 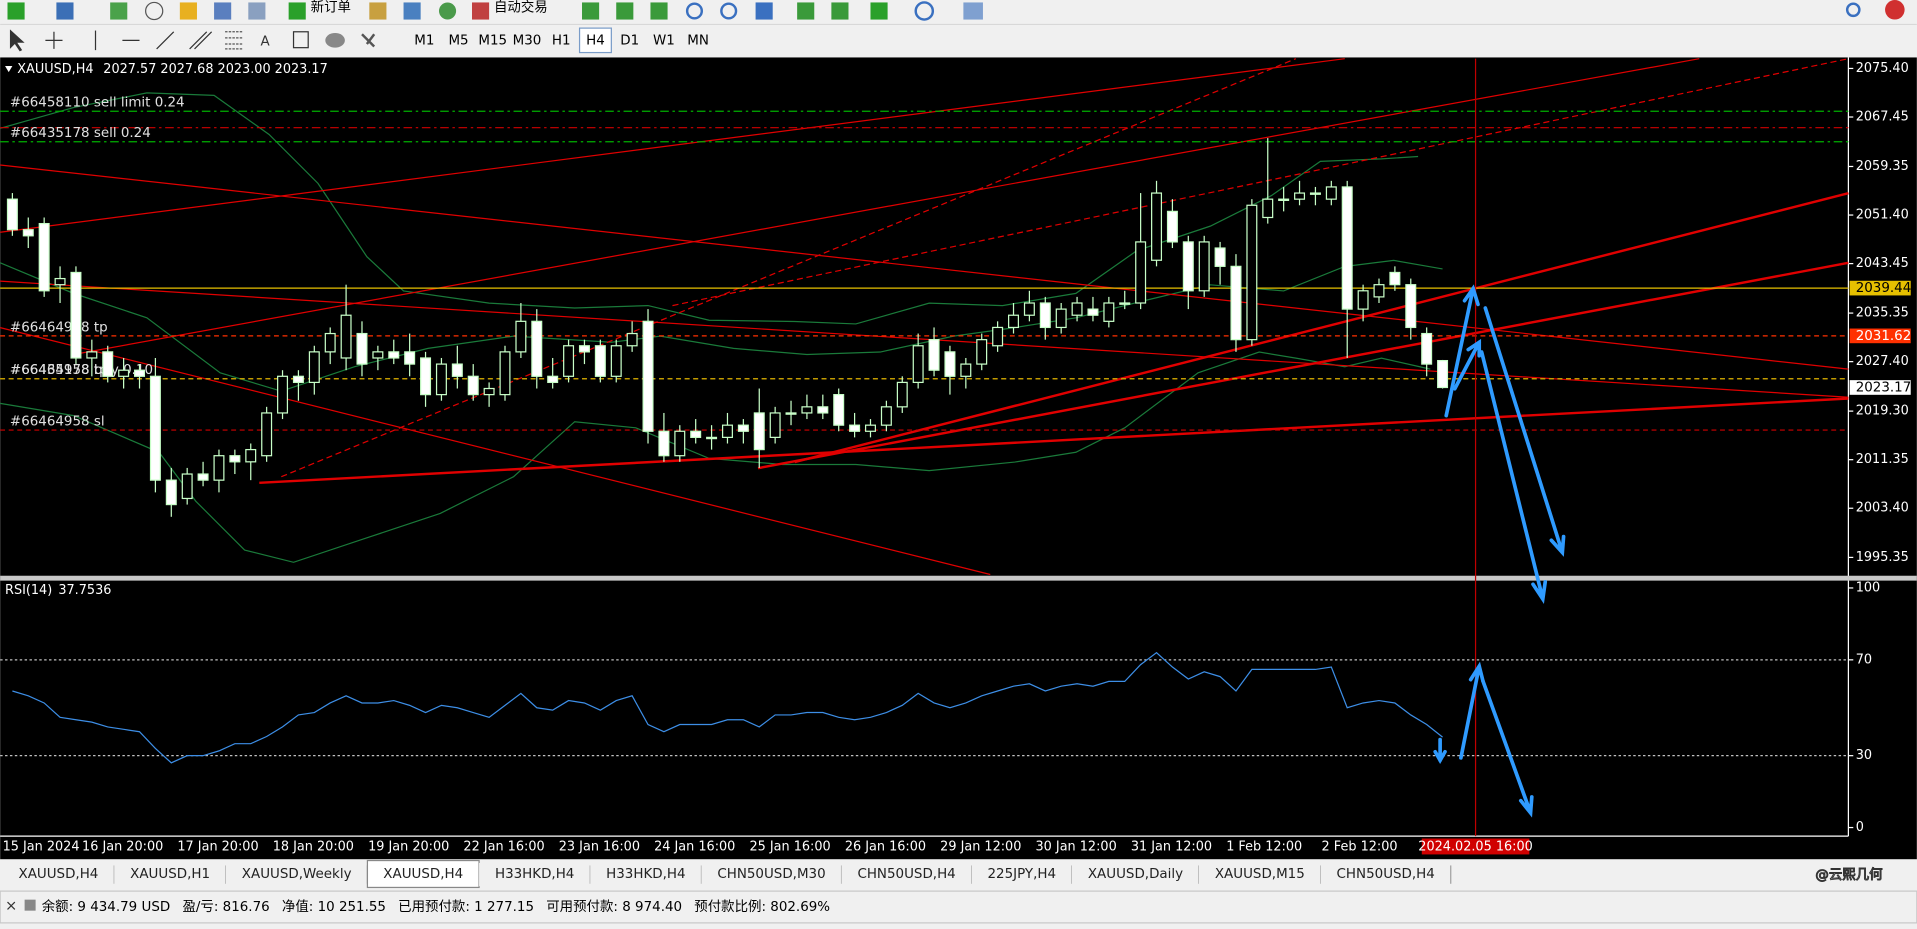 I want to click on tab-label: 225JPY,H4, so click(x=1022, y=874).